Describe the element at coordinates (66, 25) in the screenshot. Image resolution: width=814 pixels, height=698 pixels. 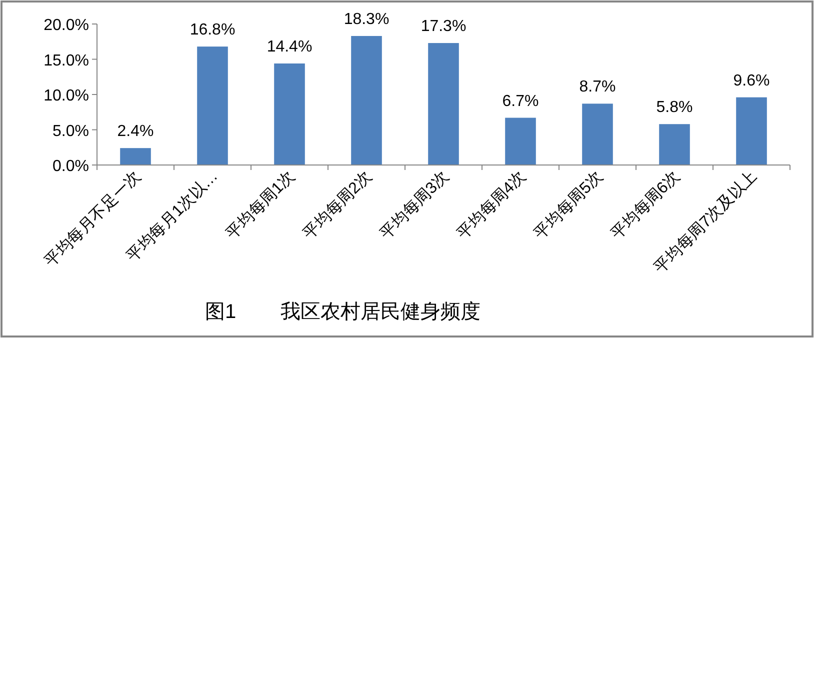
I see `y-tick-label: 20.0%` at that location.